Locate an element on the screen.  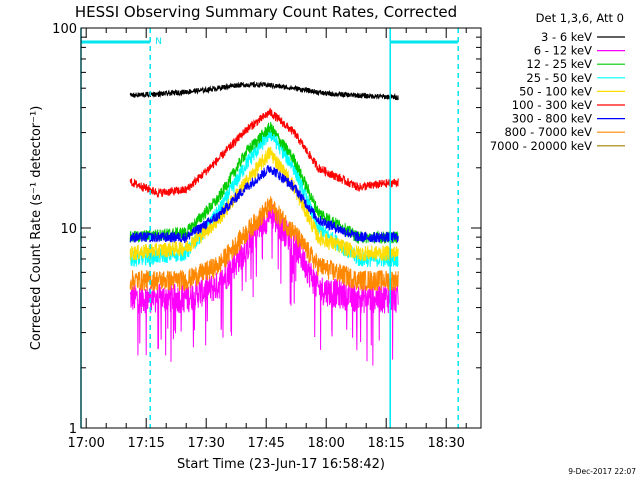
series-line-300-800- is located at coordinates (264, 204).